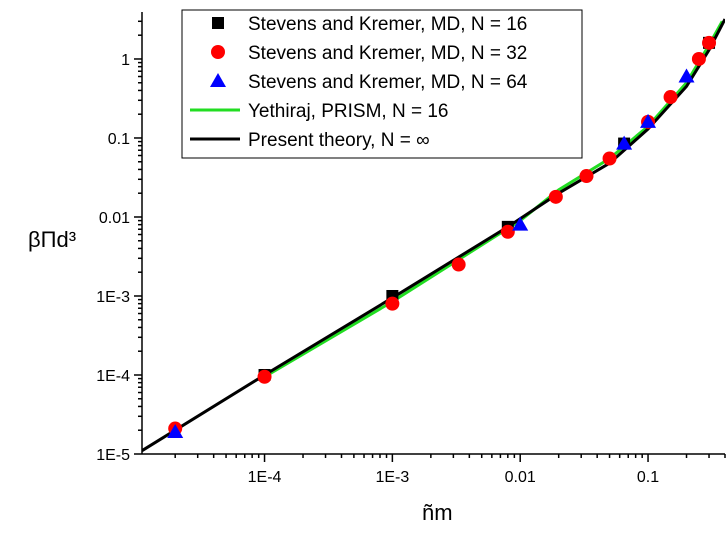  Describe the element at coordinates (218, 52) in the screenshot. I see `legend-marker-circle` at that location.